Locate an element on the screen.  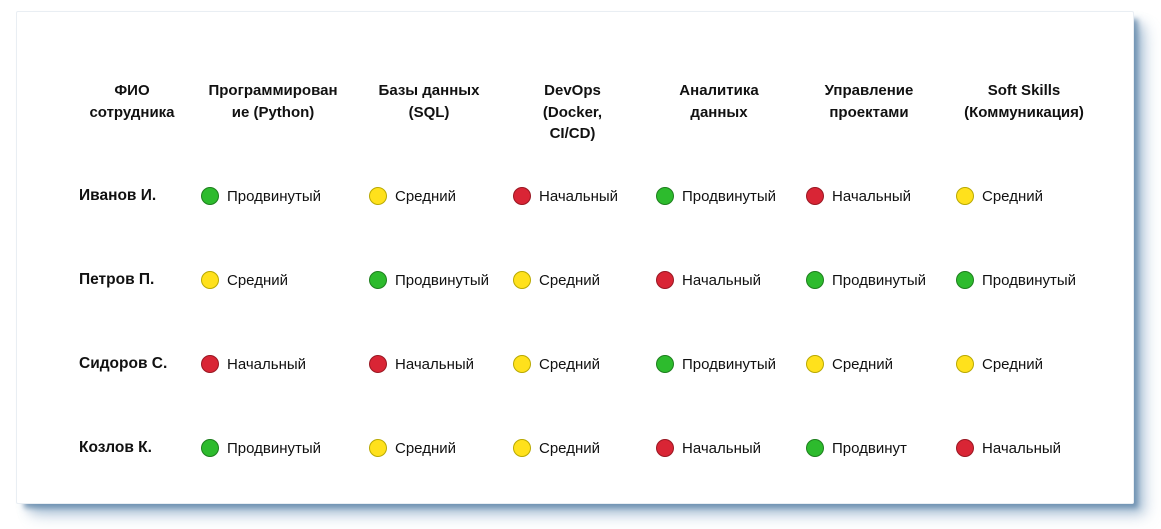
employee-name: Сидоров С. is located at coordinates (123, 363).